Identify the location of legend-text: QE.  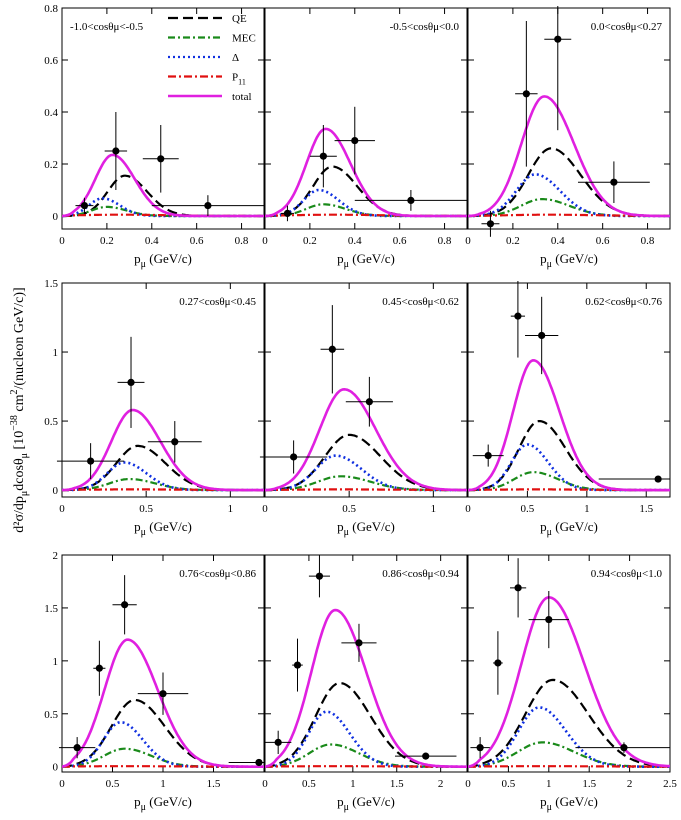
(239, 19).